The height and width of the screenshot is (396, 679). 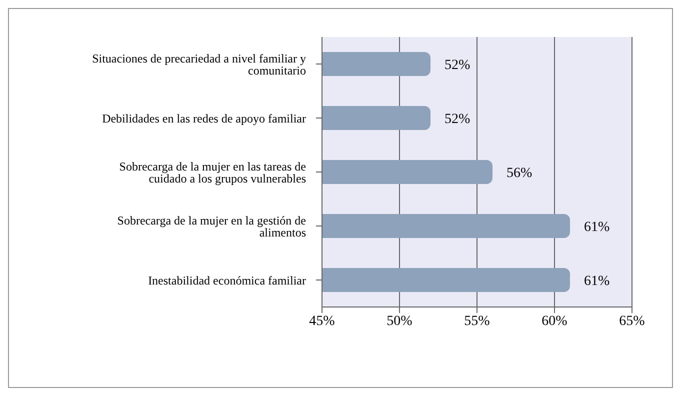 I want to click on y-tick-label: Inestabilidad económica familiar, so click(x=227, y=280).